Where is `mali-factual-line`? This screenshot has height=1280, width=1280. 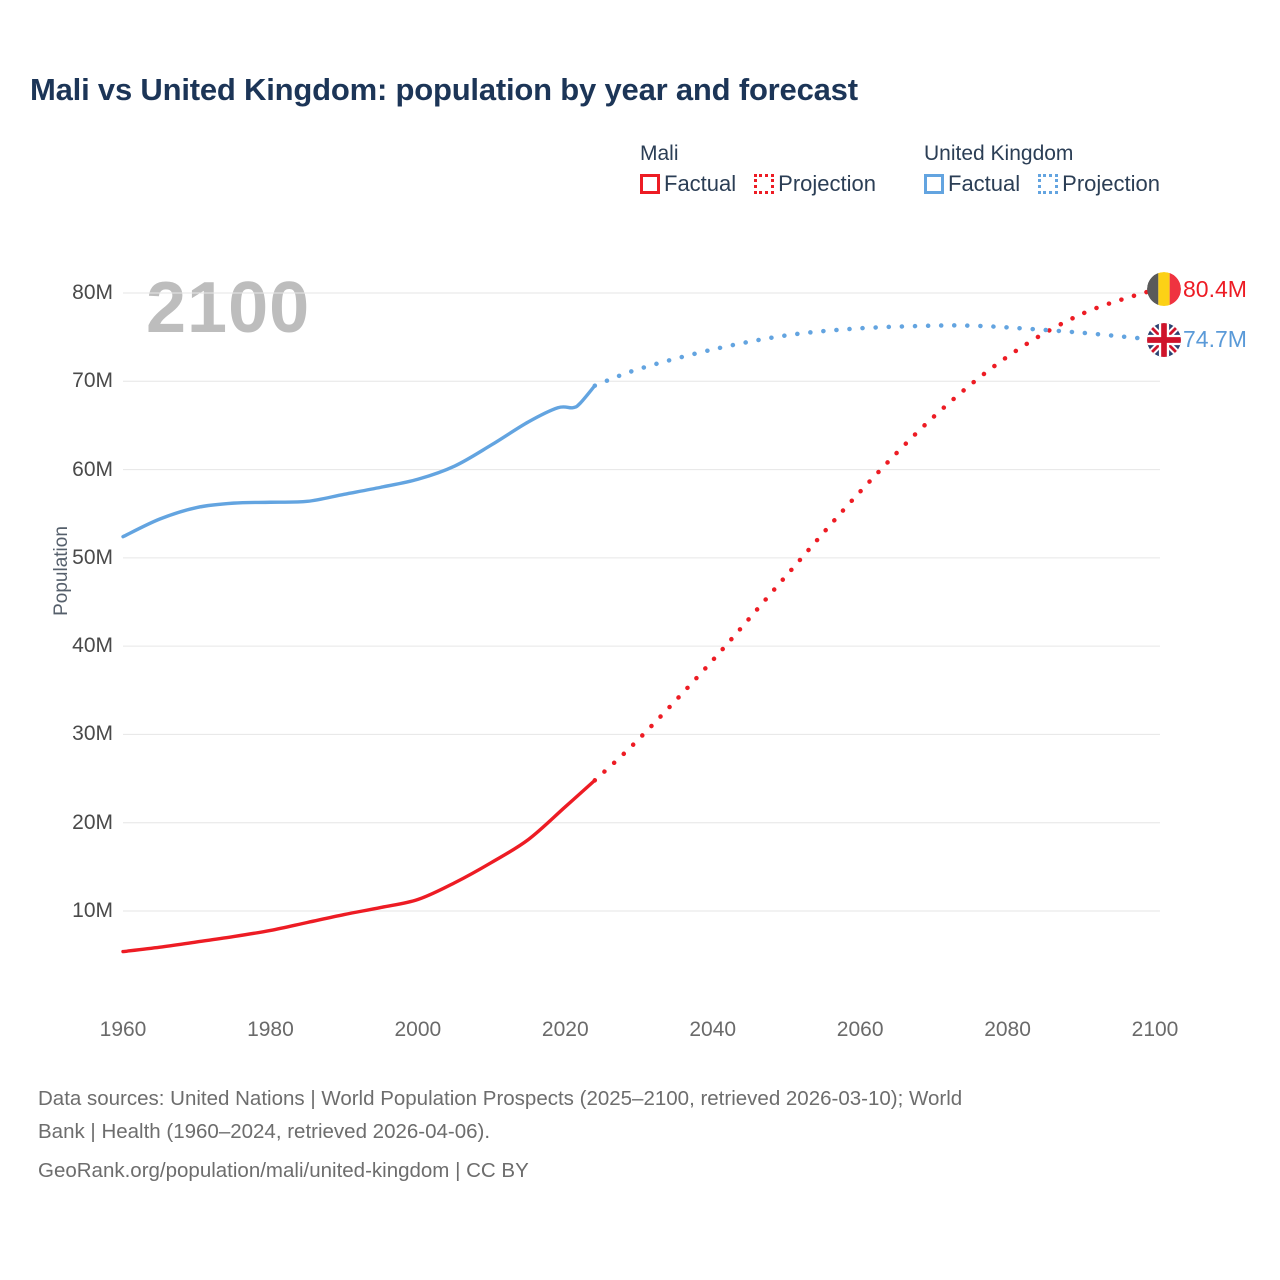 mali-factual-line is located at coordinates (359, 866).